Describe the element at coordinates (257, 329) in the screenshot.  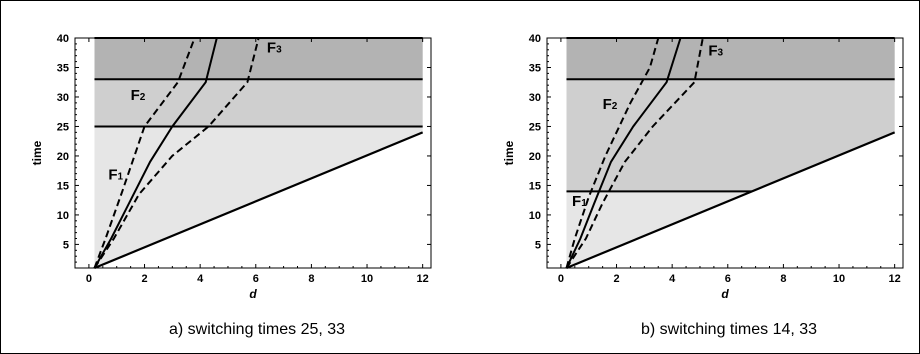
I see `chart-caption: a) switching times 25, 33` at that location.